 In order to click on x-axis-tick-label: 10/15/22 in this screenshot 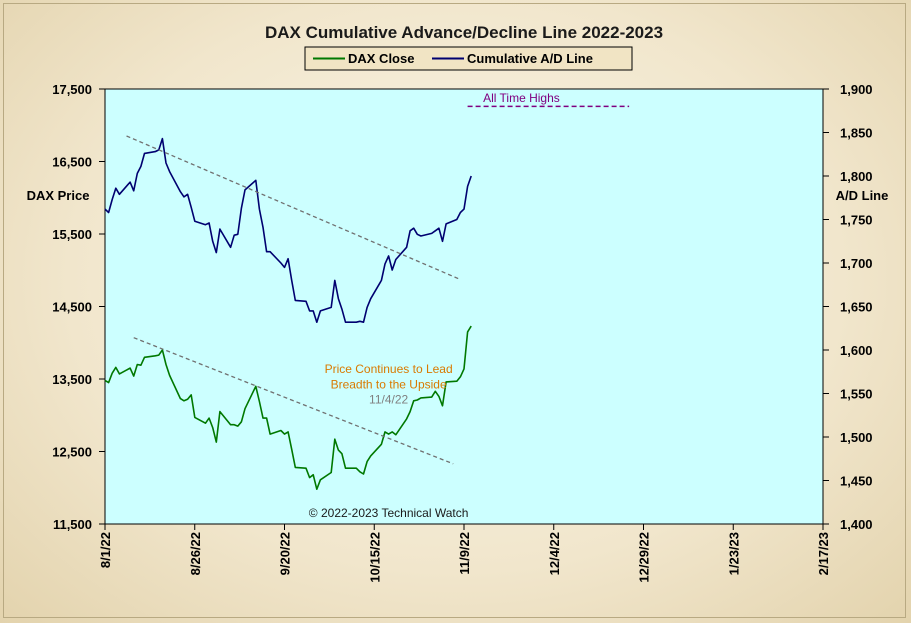, I will do `click(374, 557)`.